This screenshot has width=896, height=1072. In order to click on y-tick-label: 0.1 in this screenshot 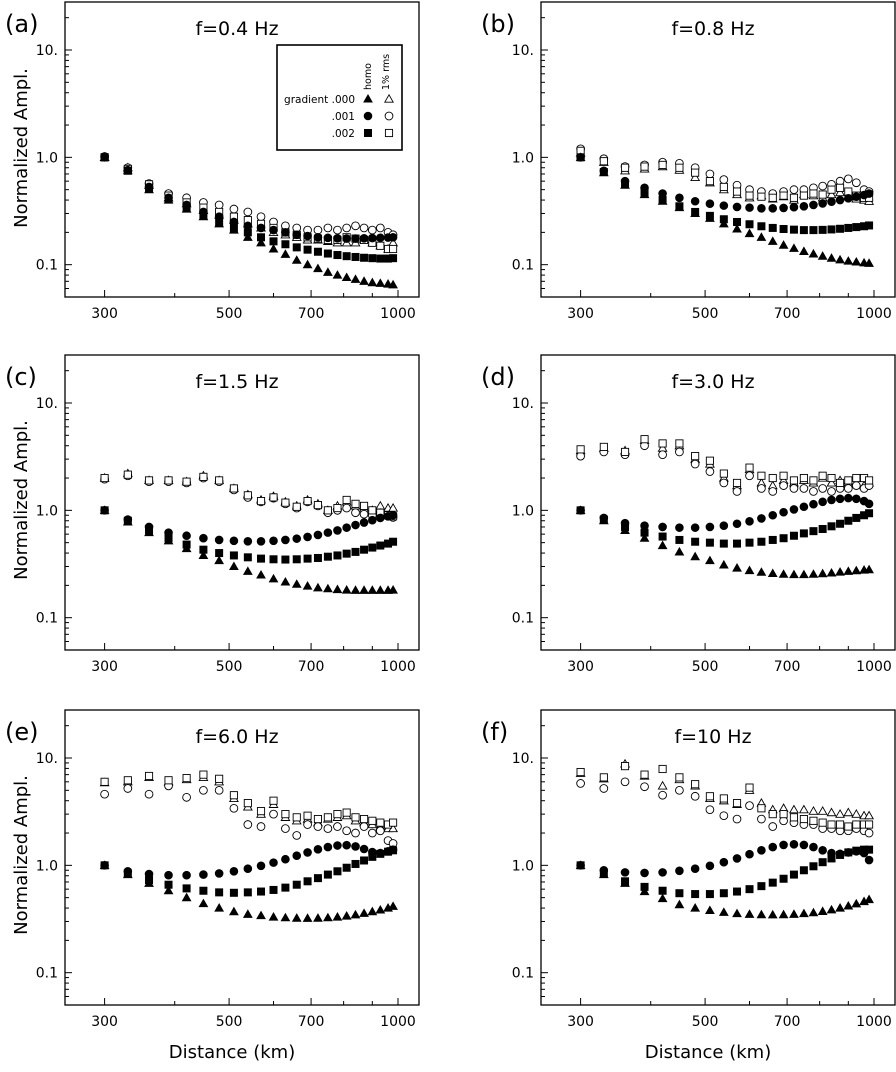, I will do `click(47, 266)`.